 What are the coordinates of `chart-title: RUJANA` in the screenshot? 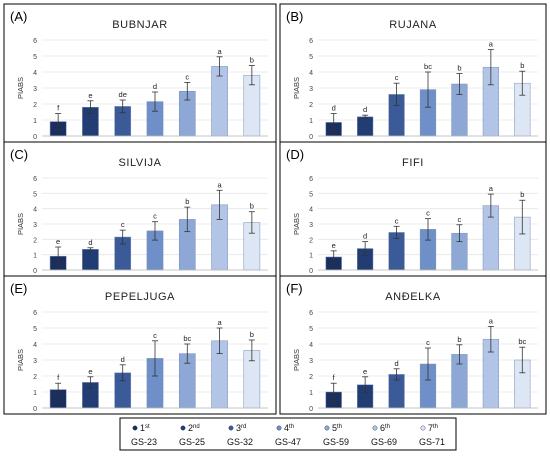 It's located at (413, 25).